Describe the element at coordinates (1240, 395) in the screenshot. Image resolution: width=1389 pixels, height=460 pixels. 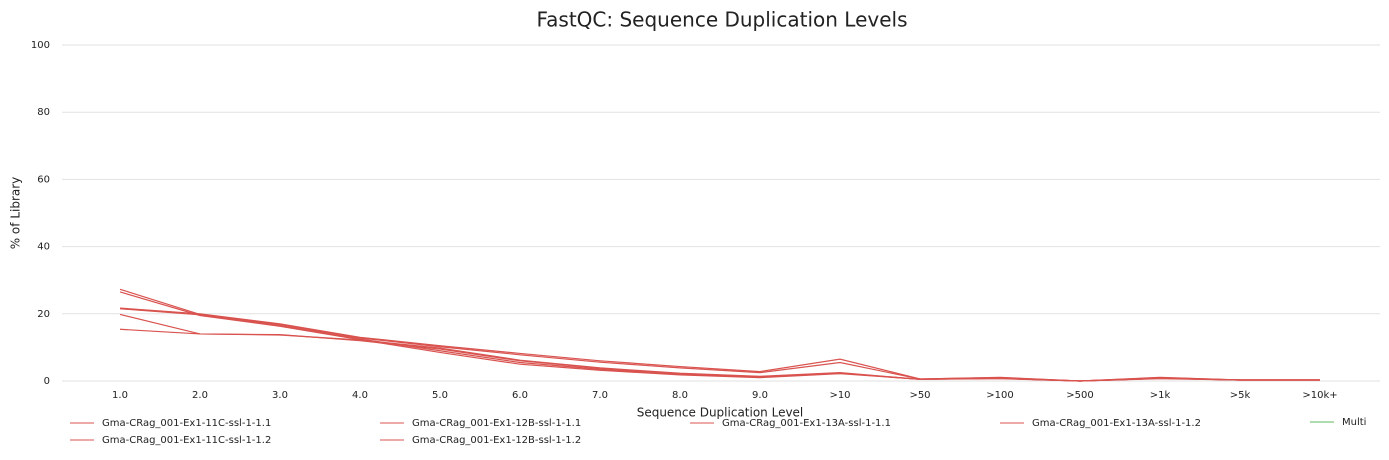
I see `x-tick-label: >5k` at that location.